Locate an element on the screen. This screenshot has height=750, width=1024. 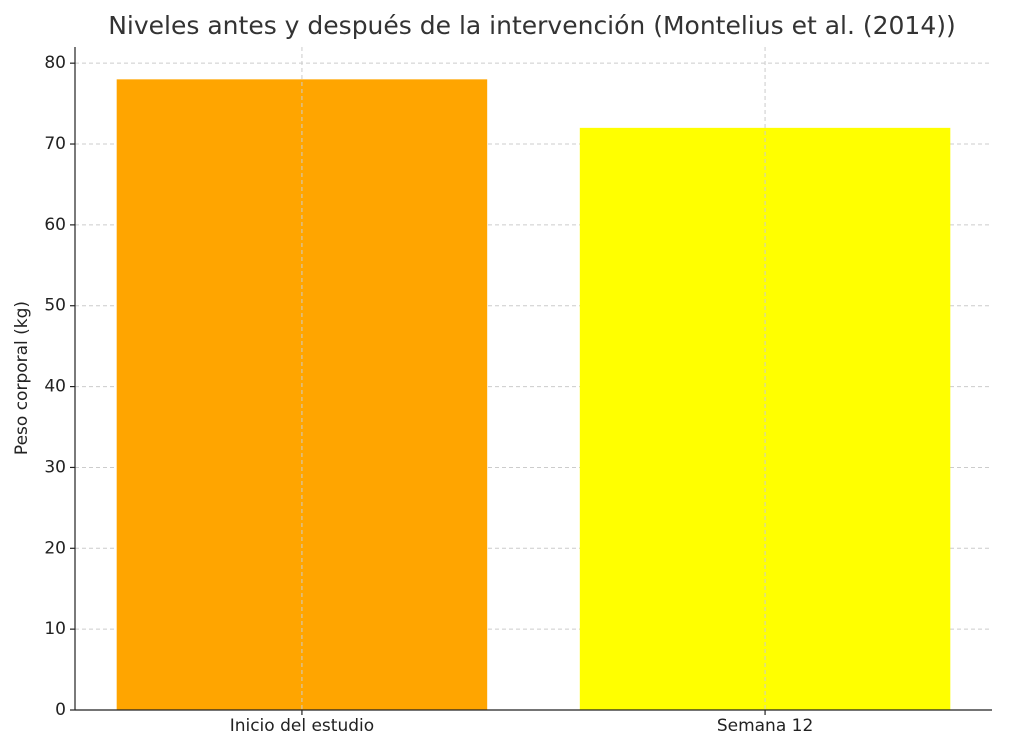
y-tick-label: 60 is located at coordinates (55, 225).